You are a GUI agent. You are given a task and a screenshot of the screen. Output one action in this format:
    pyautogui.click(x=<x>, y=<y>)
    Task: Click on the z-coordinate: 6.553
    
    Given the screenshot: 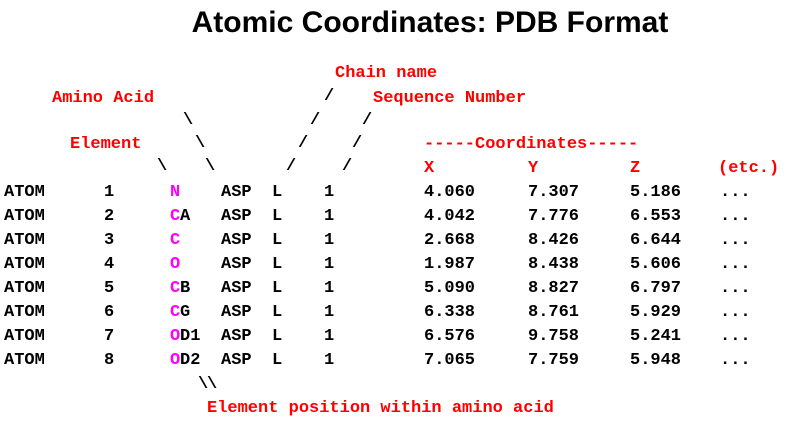 What is the action you would take?
    pyautogui.click(x=656, y=216)
    